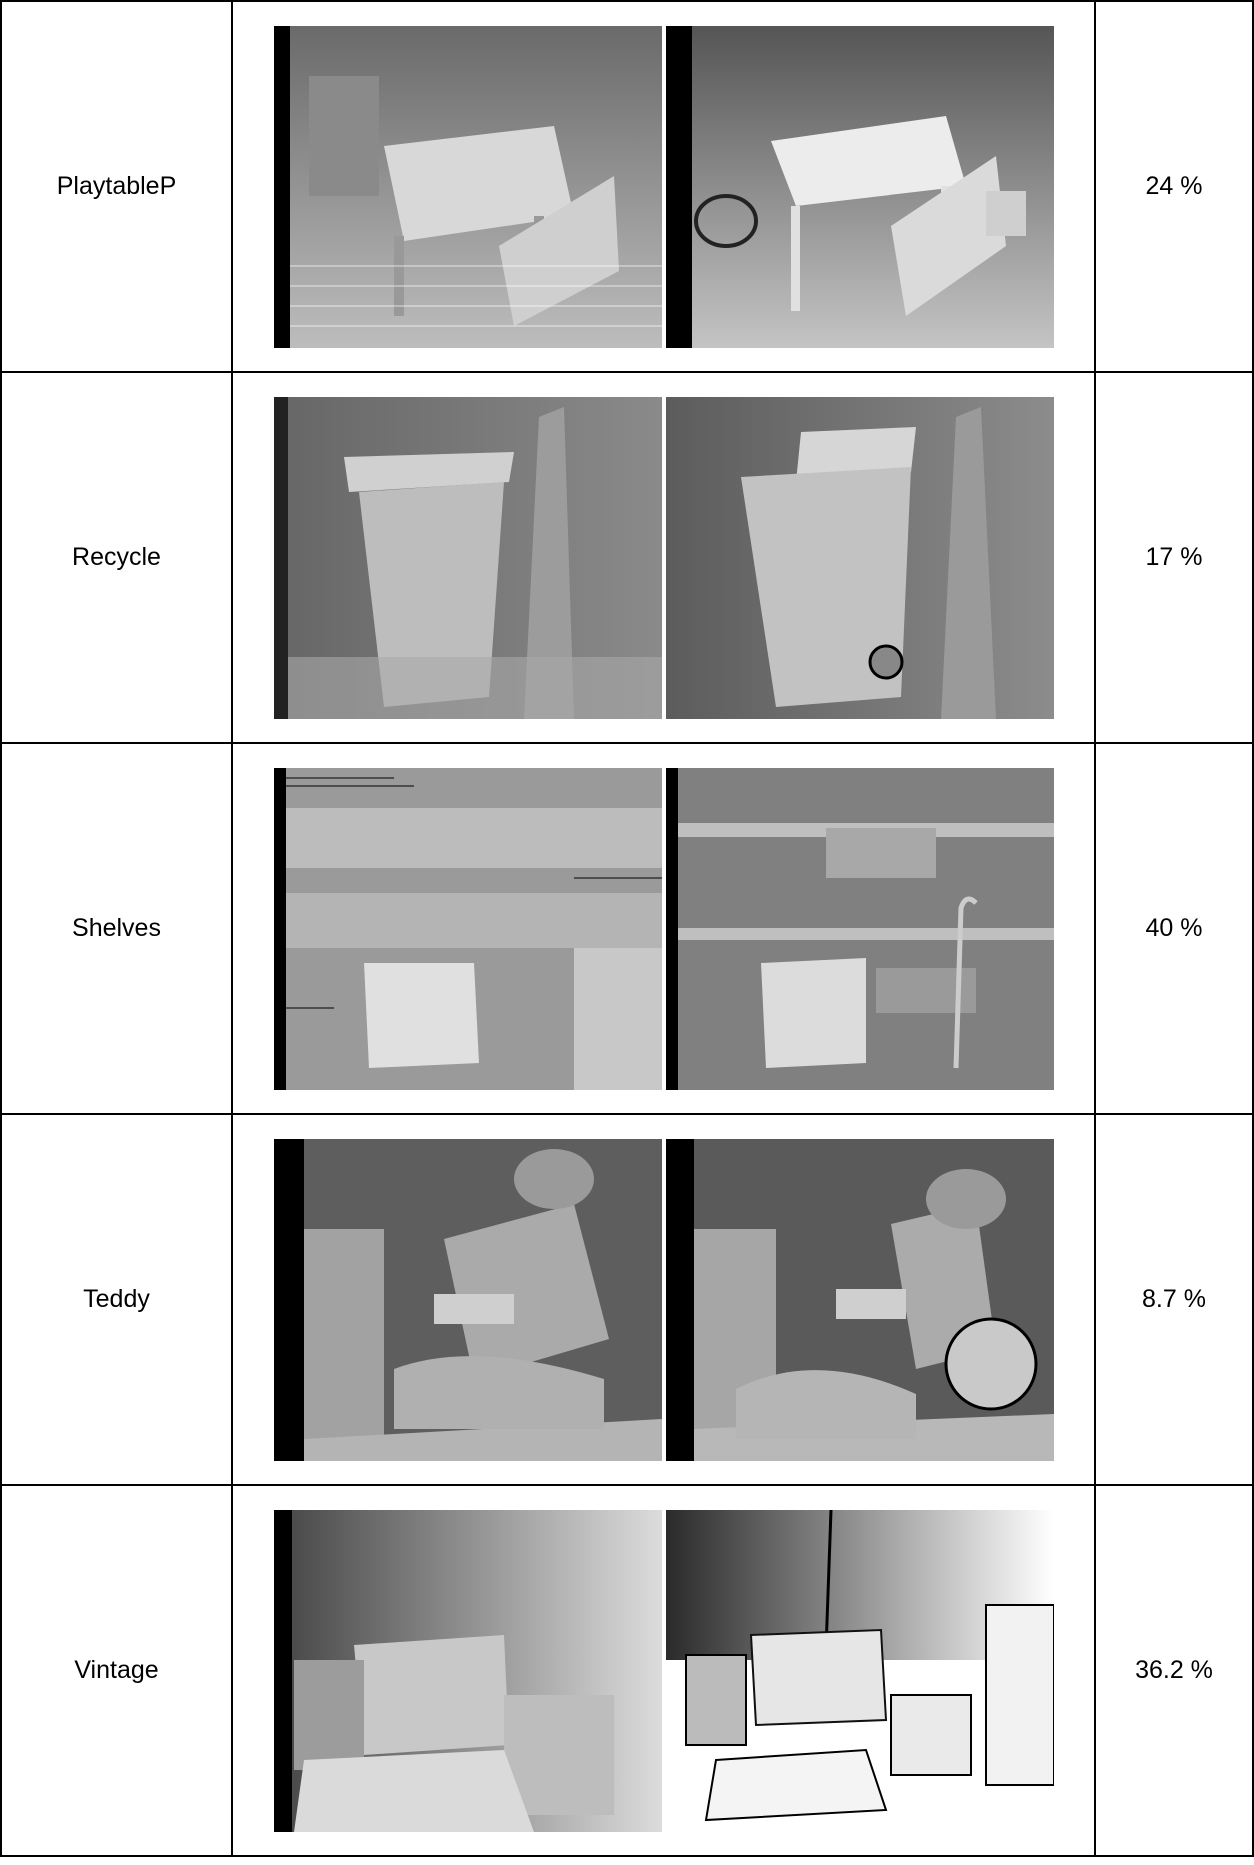 This screenshot has height=1865, width=1254. I want to click on error-percentage: 8.7 %, so click(1174, 1299).